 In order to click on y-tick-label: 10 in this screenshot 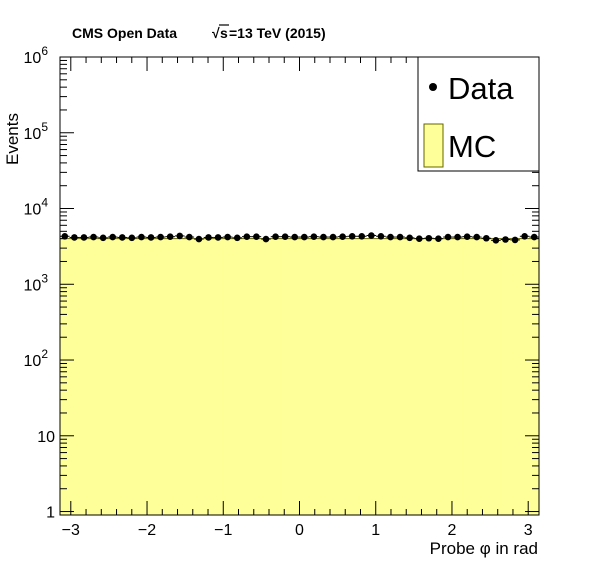, I will do `click(46, 437)`.